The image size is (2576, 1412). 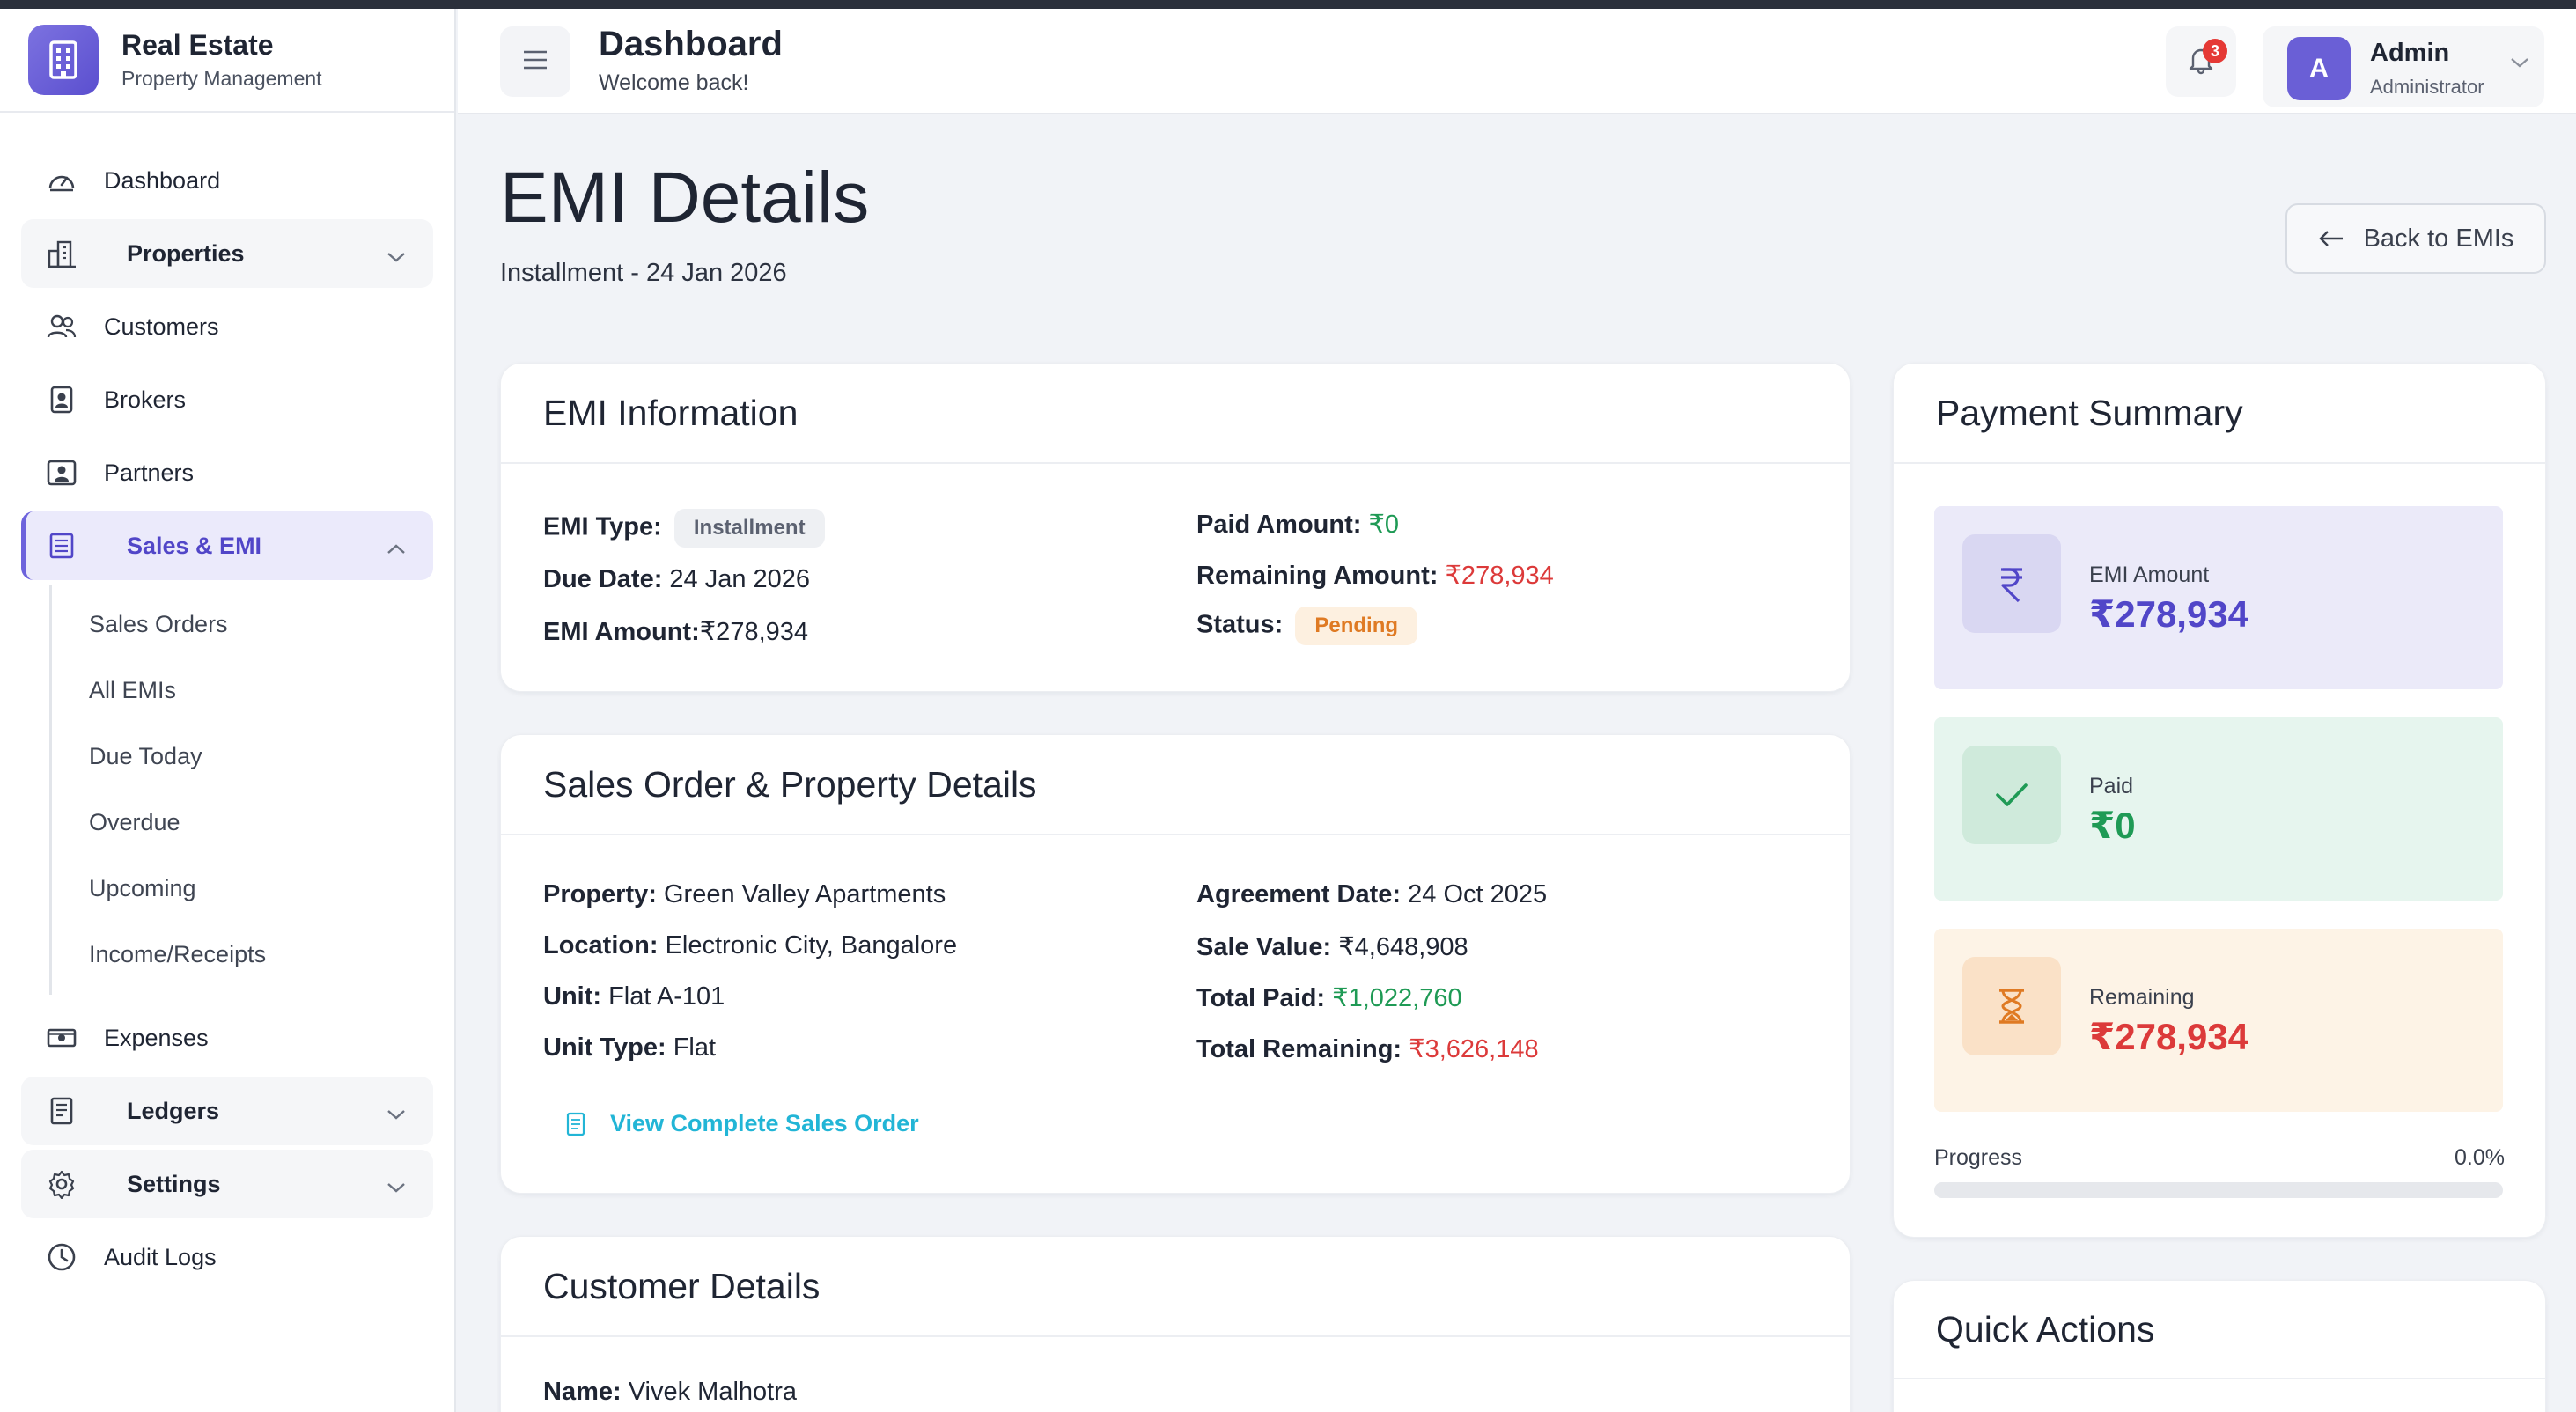 I want to click on paid-amount-row: Paid Amount: ₹0, so click(x=1297, y=524).